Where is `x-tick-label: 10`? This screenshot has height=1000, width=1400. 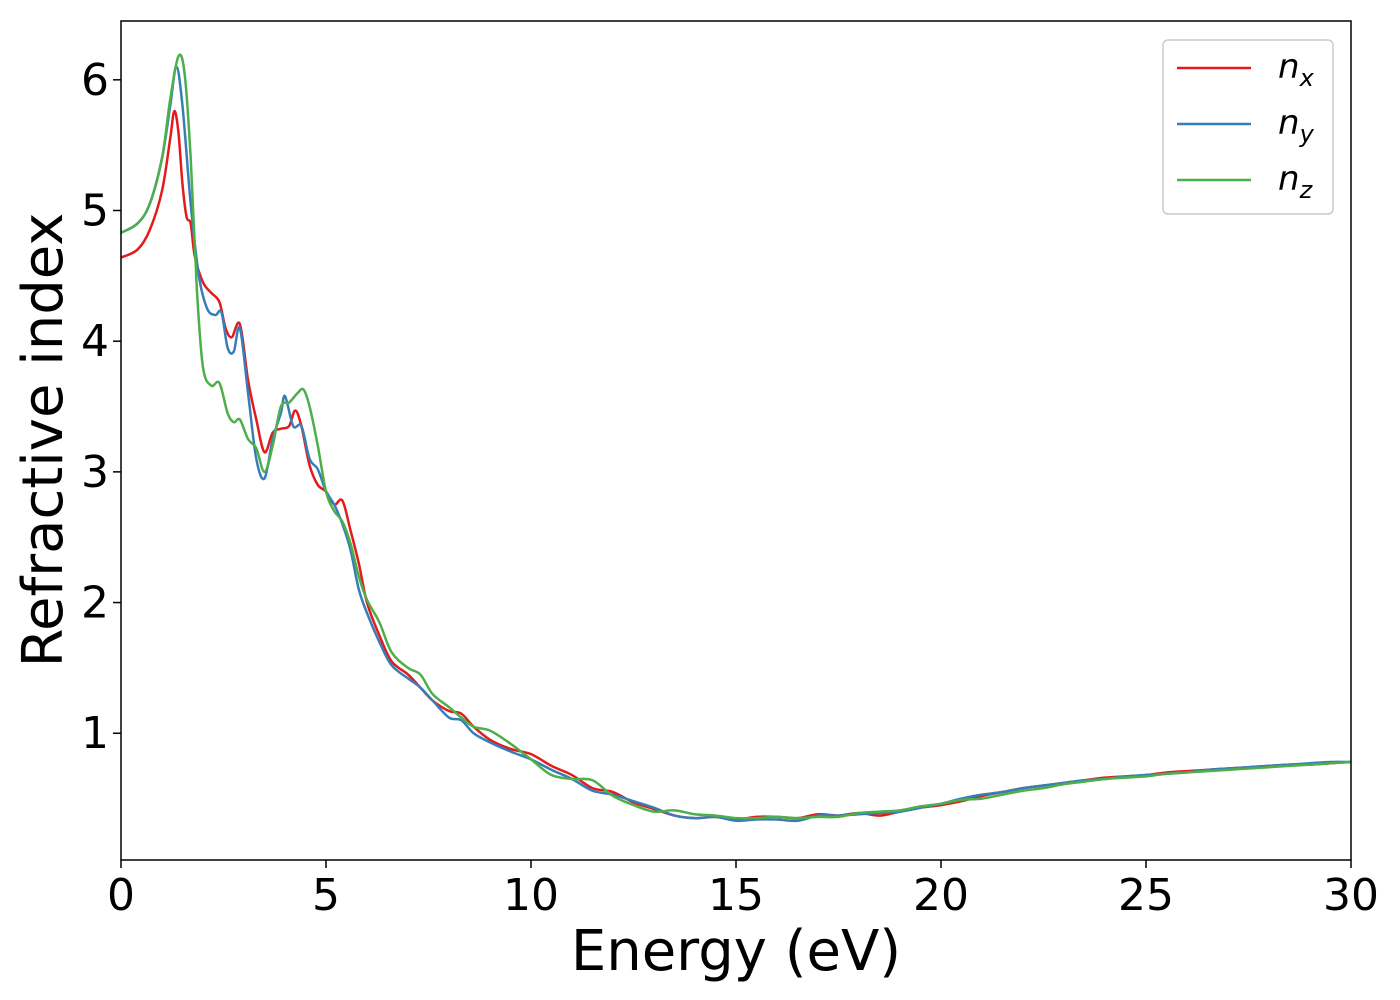
x-tick-label: 10 is located at coordinates (531, 895).